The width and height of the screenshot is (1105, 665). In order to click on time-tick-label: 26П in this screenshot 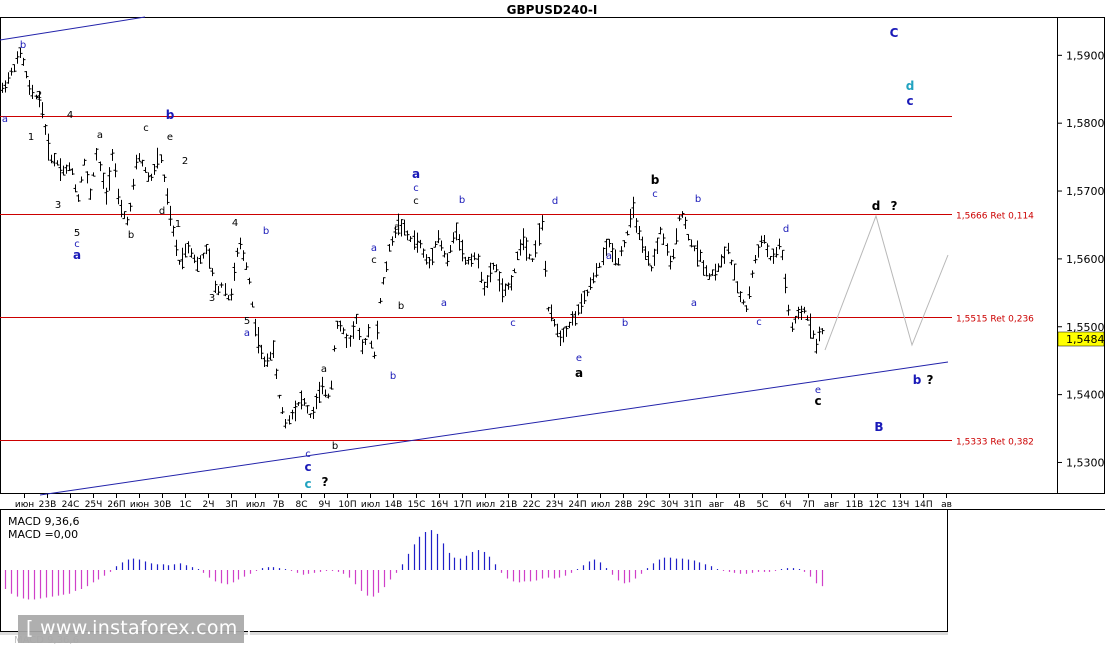, I will do `click(116, 505)`.